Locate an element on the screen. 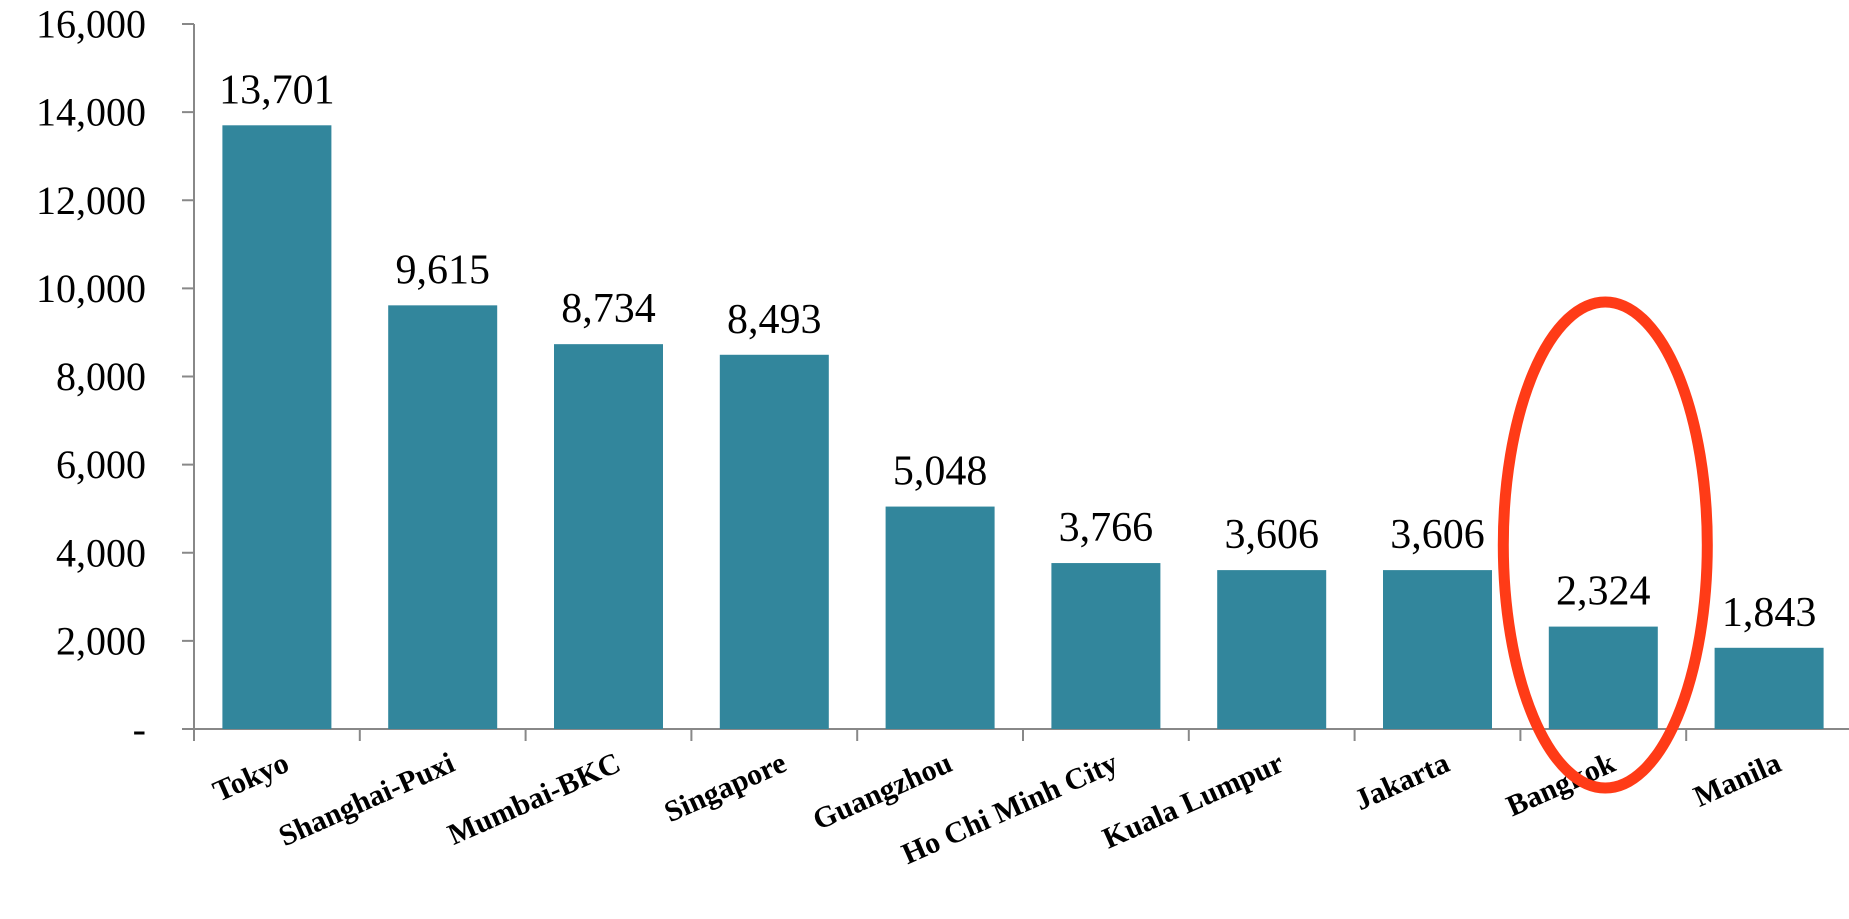 Image resolution: width=1849 pixels, height=919 pixels. data-label: 5,048 is located at coordinates (940, 472).